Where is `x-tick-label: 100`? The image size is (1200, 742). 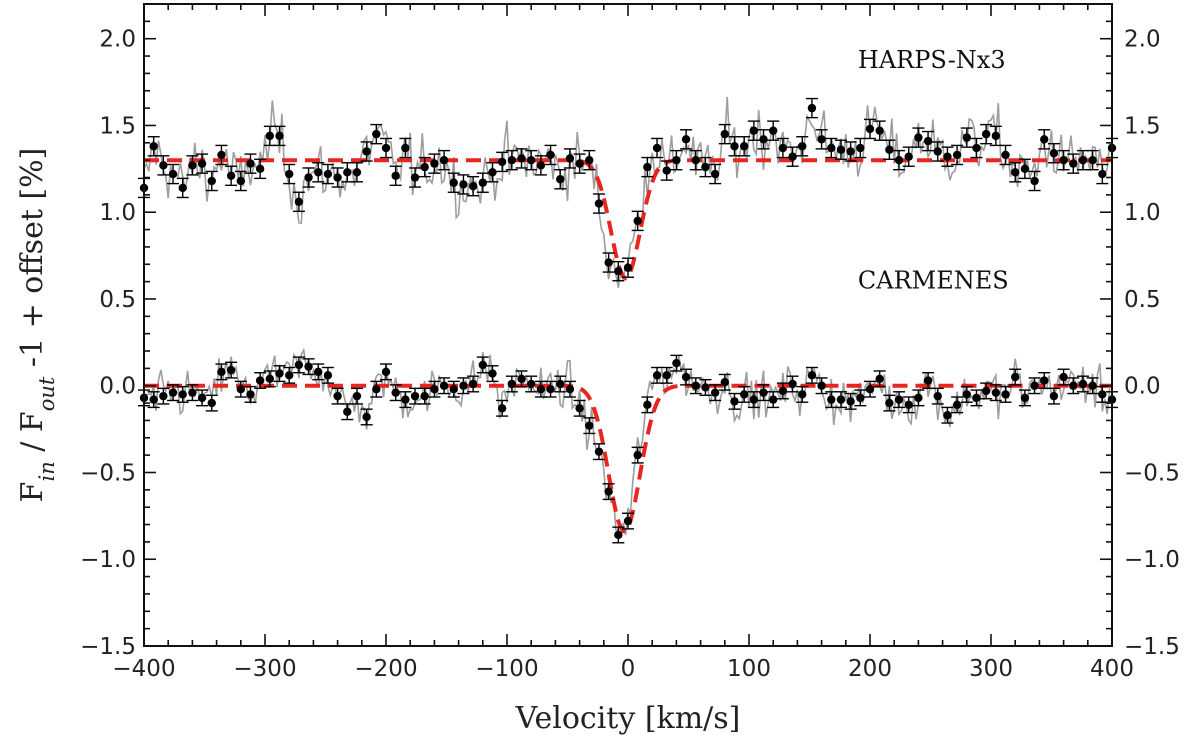 x-tick-label: 100 is located at coordinates (749, 669).